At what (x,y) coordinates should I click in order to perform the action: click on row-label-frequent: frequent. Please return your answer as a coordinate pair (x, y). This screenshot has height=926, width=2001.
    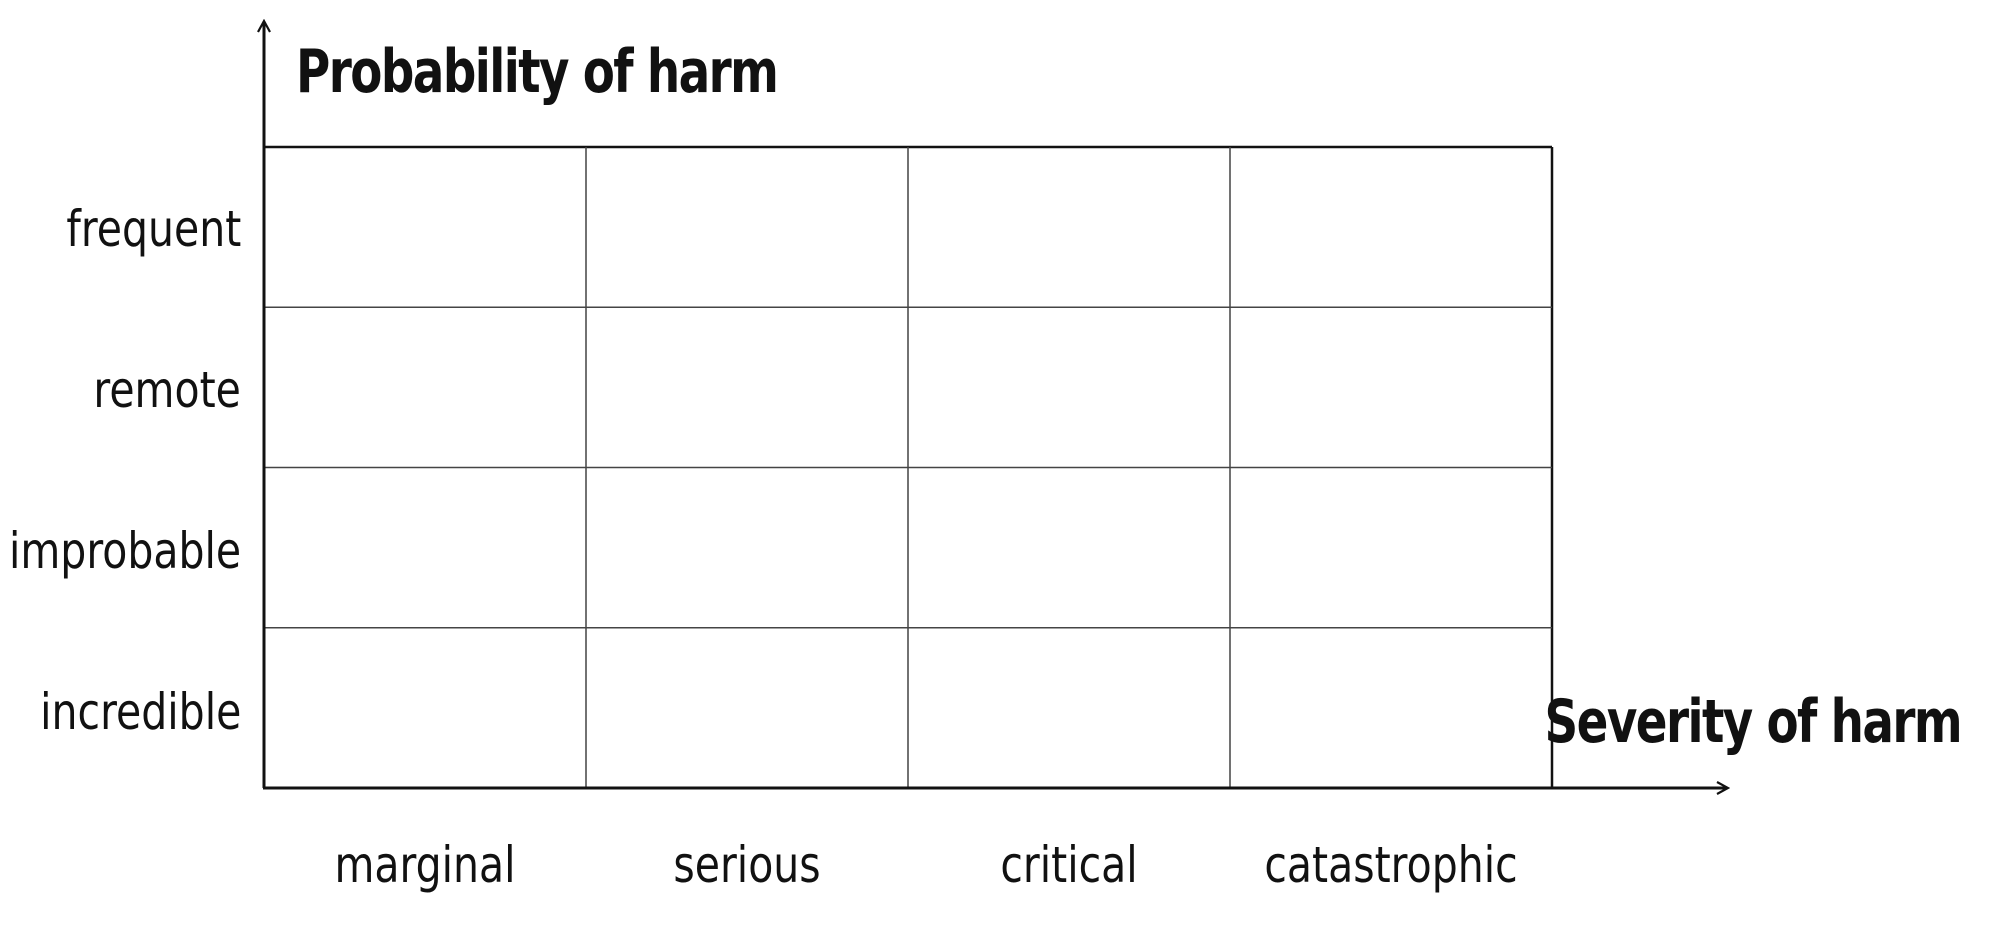
    Looking at the image, I should click on (153, 229).